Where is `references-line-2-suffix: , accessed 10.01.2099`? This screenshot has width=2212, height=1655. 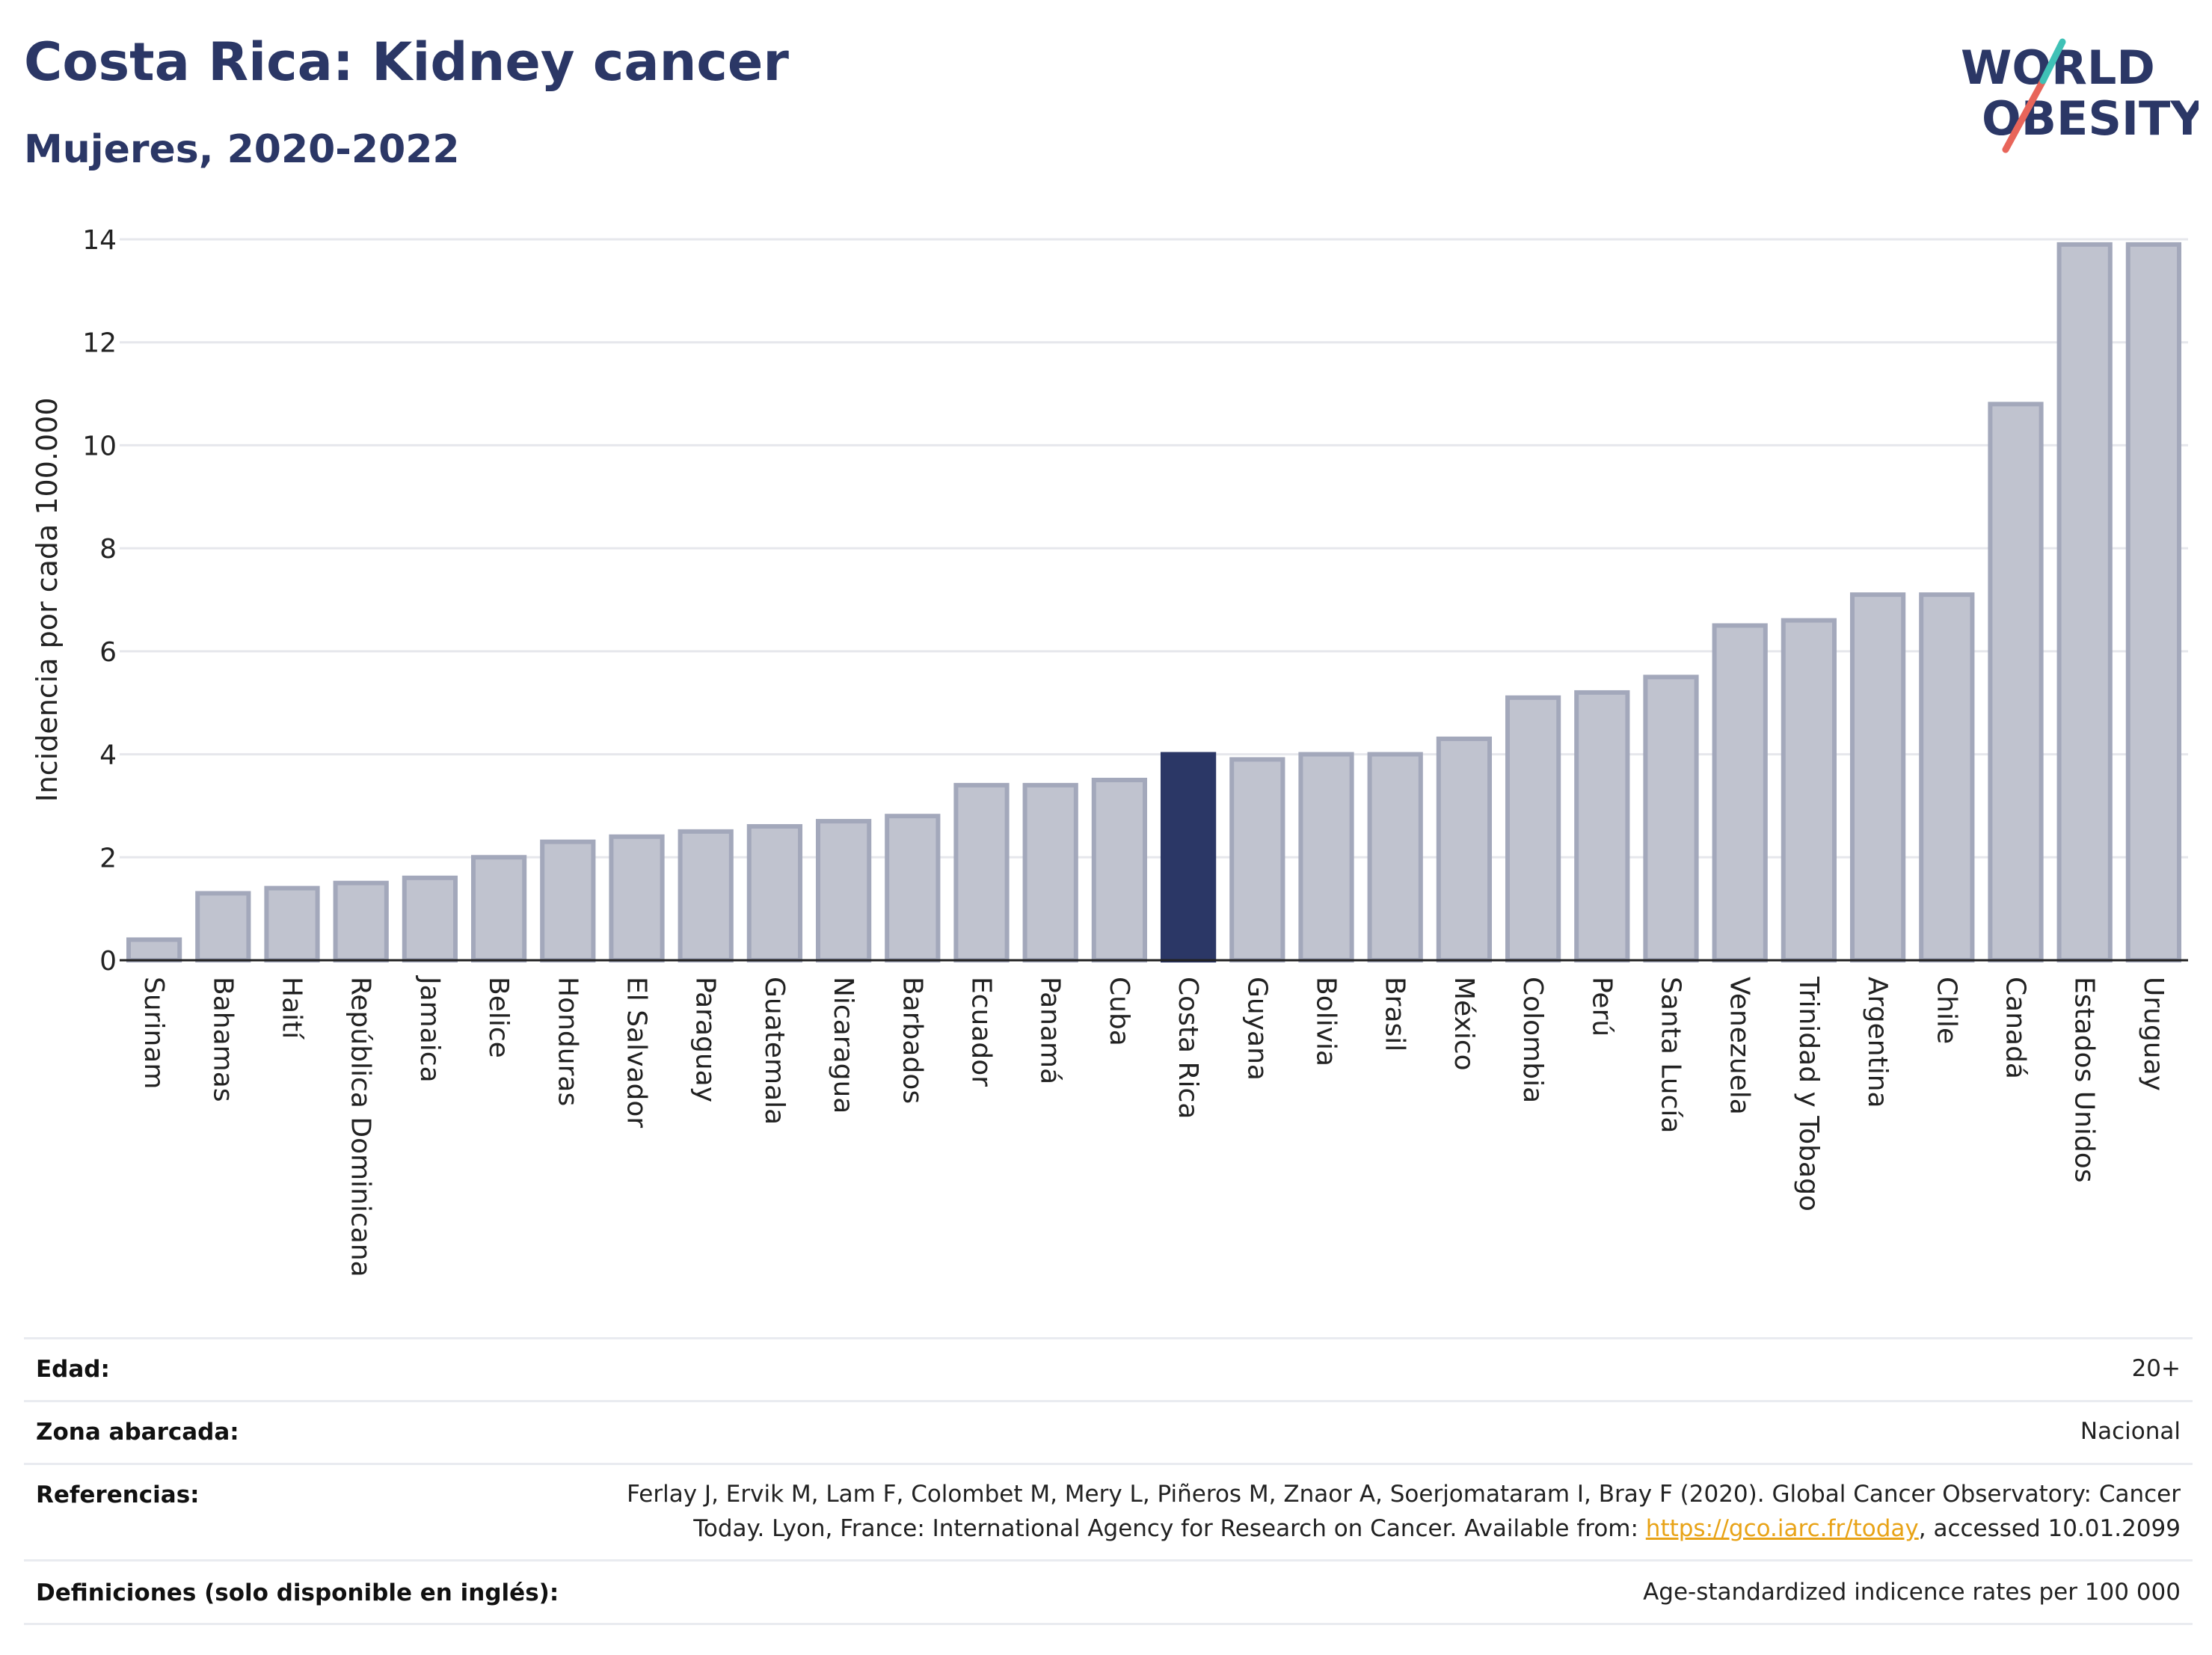 references-line-2-suffix: , accessed 10.01.2099 is located at coordinates (2049, 1528).